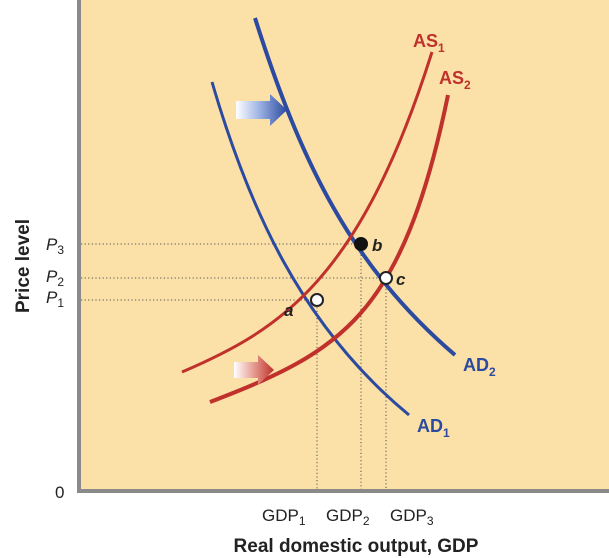 This screenshot has width=609, height=558. What do you see at coordinates (429, 43) in the screenshot?
I see `as1-label: AS1` at bounding box center [429, 43].